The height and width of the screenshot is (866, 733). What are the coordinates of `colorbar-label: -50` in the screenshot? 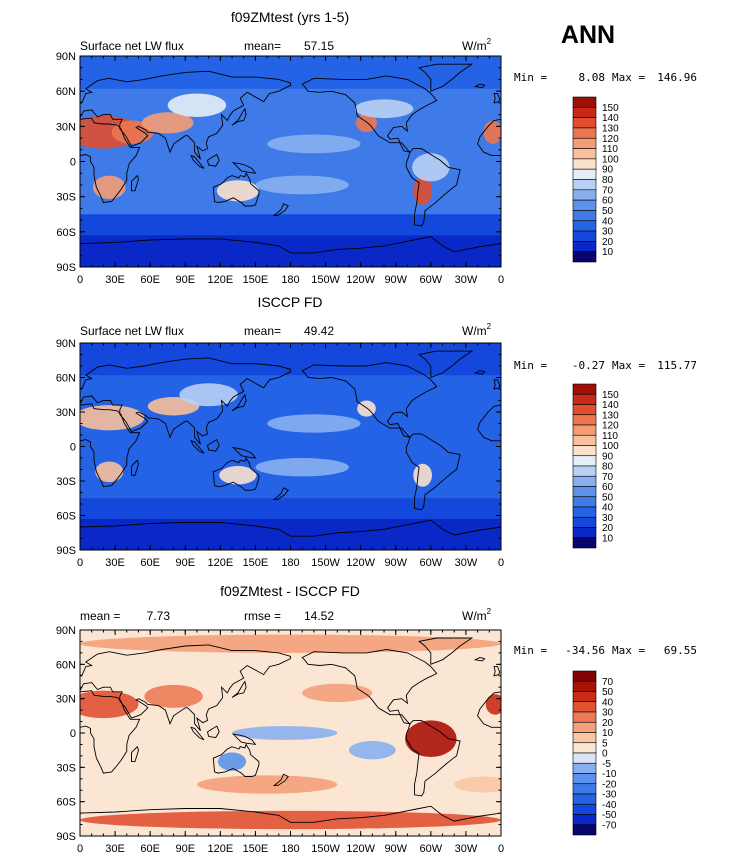 It's located at (609, 815).